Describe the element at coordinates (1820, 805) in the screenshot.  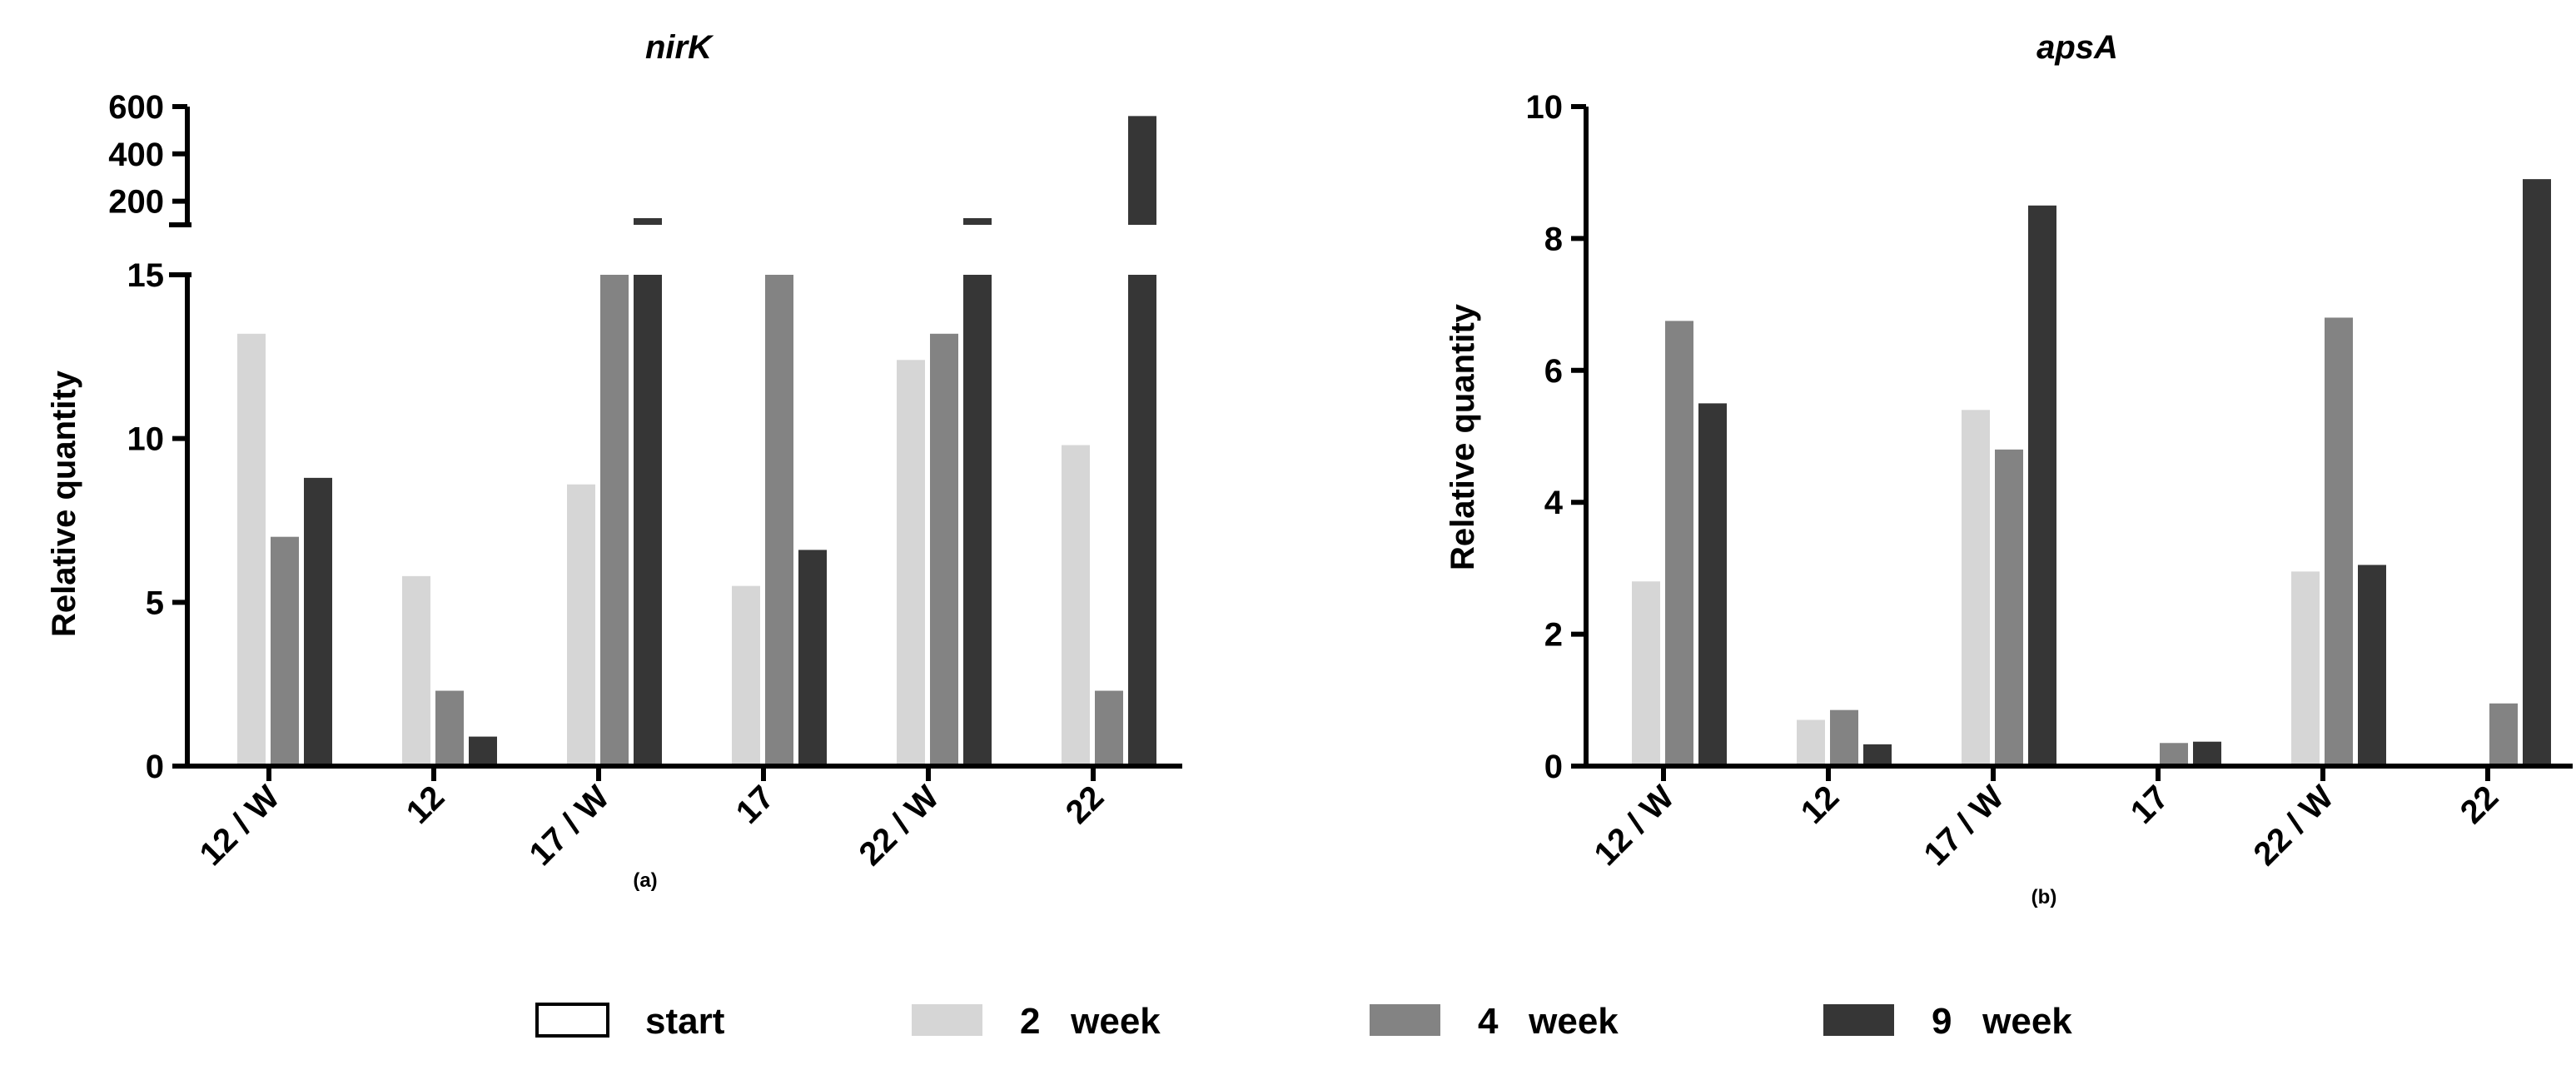
I see `x-tick-label-apsa-12: 12` at that location.